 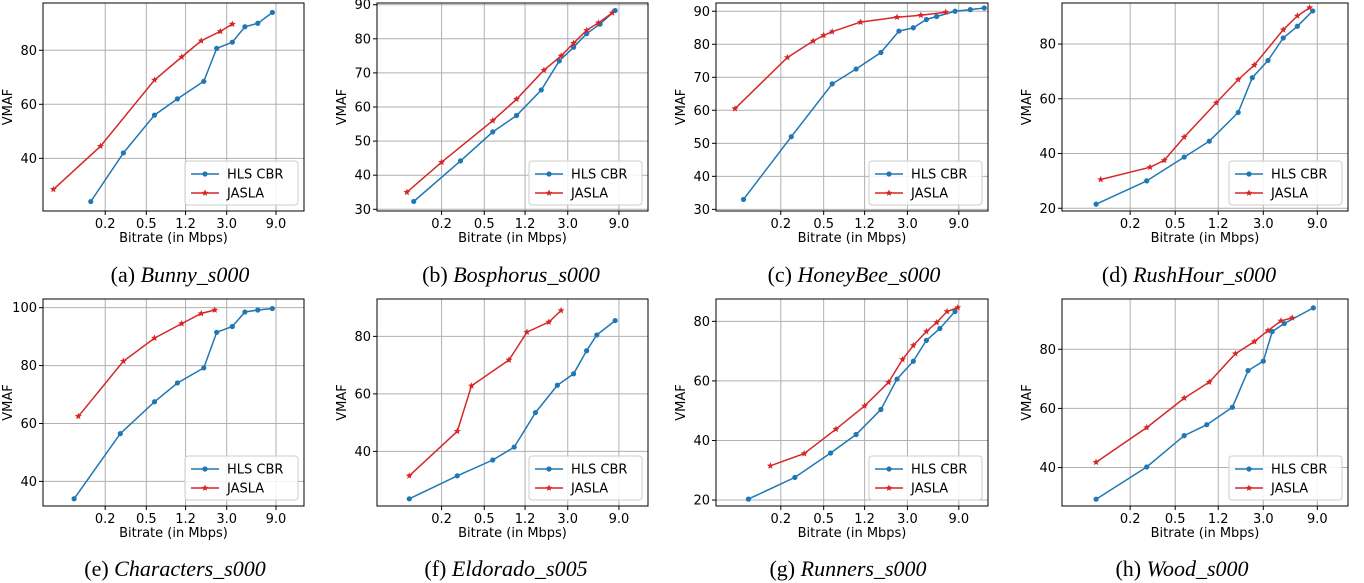 I want to click on caption-name: Wood_s000, so click(x=1197, y=568).